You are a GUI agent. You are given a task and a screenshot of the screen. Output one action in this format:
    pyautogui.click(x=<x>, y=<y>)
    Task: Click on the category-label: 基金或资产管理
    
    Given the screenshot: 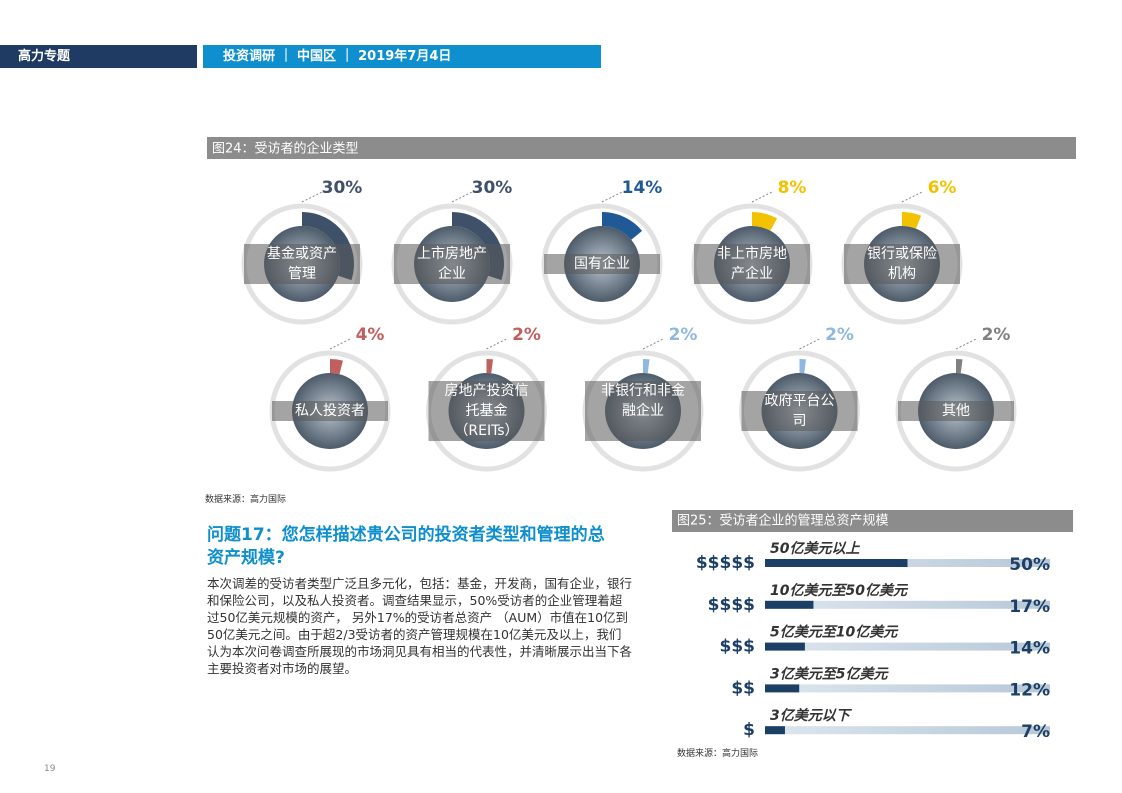 What is the action you would take?
    pyautogui.click(x=302, y=263)
    